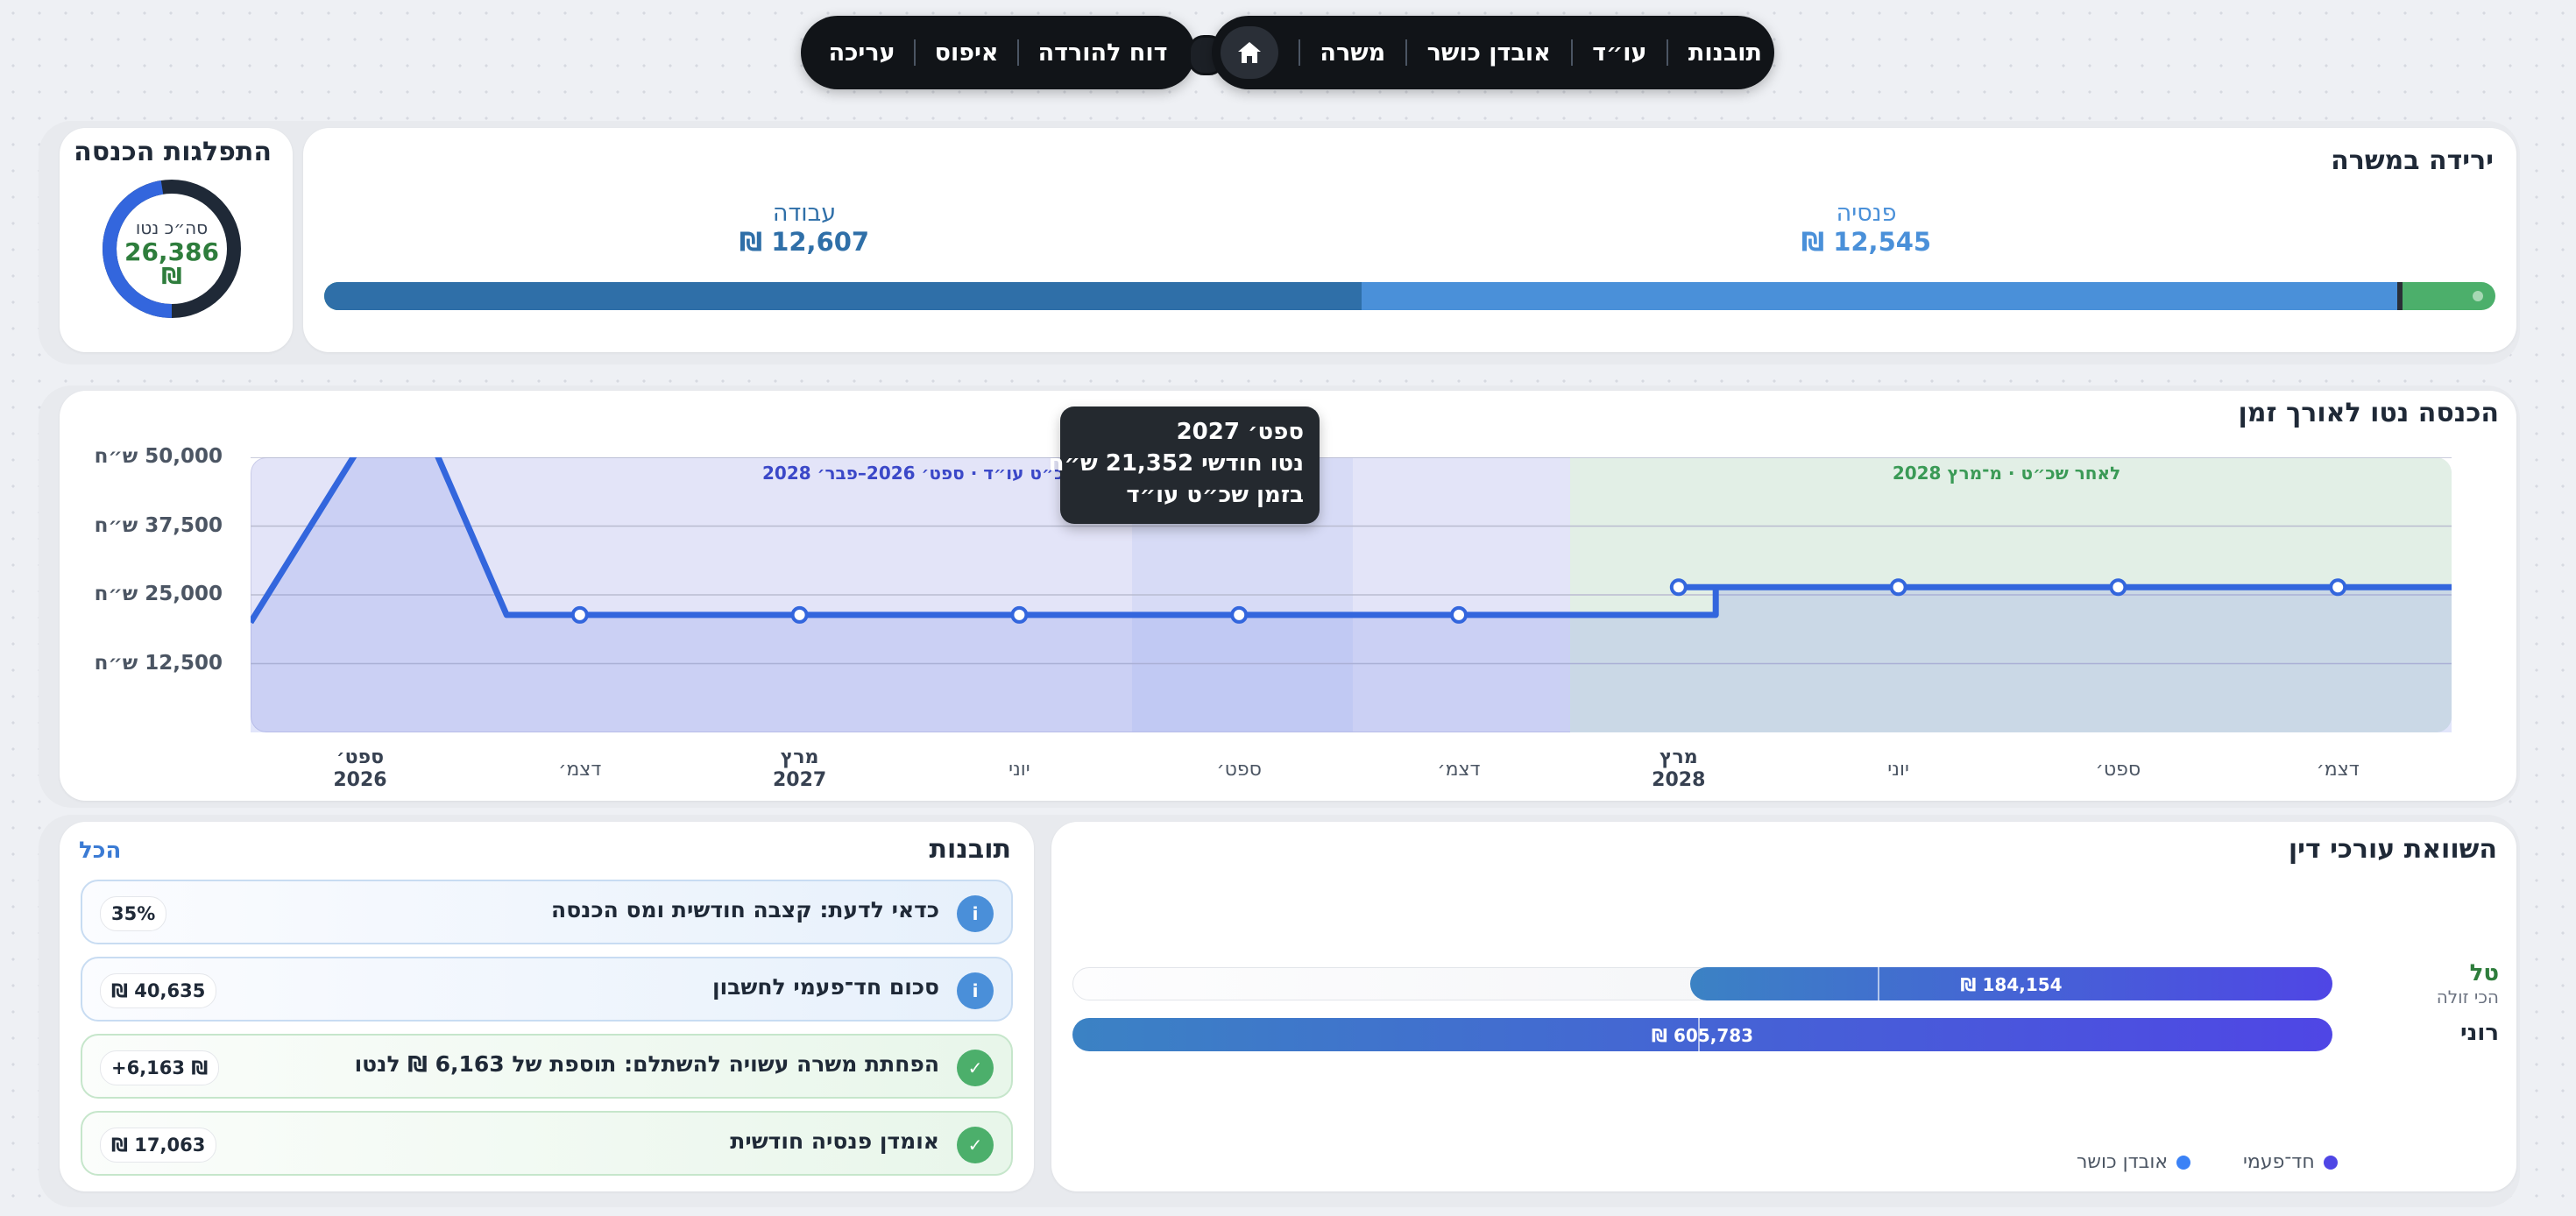  I want to click on home-icon, so click(1250, 53).